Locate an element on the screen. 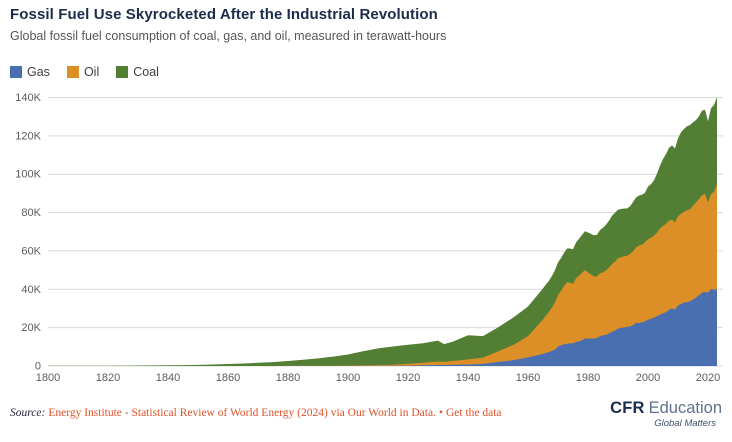 The height and width of the screenshot is (442, 732). logo-wordmark: CFR Education is located at coordinates (666, 408).